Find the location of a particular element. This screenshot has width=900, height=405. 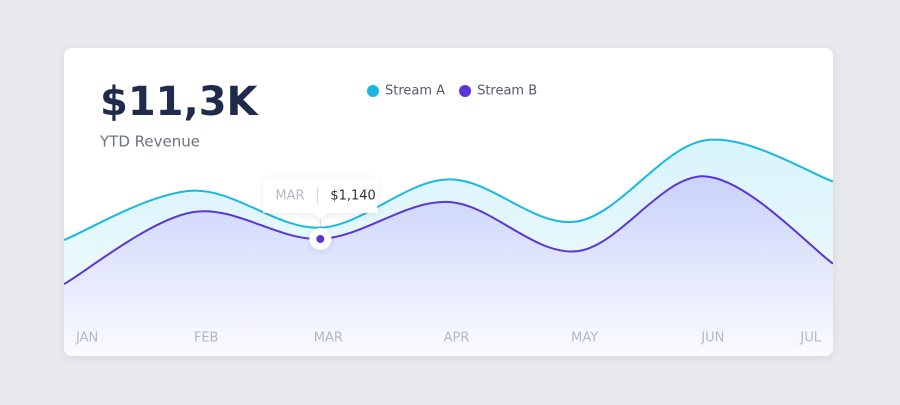

kpi-label: YTD Revenue is located at coordinates (149, 142).